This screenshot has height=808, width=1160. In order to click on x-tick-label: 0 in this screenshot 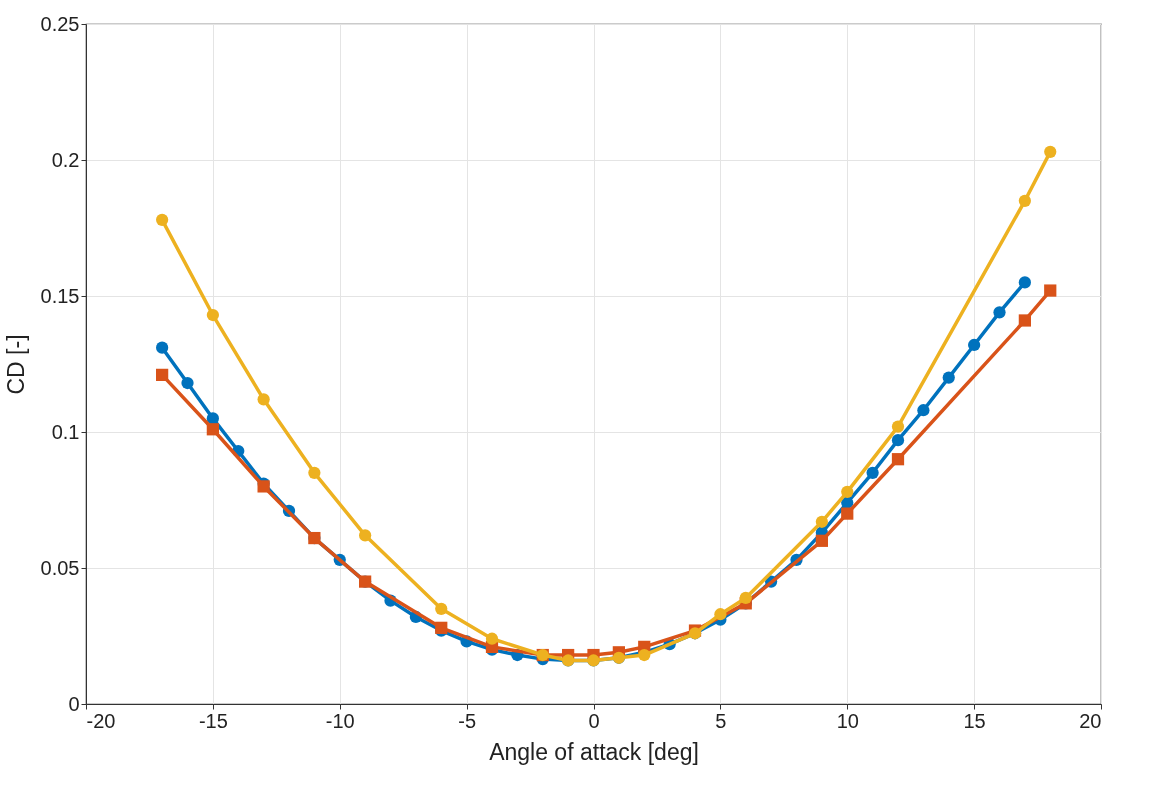, I will do `click(594, 720)`.